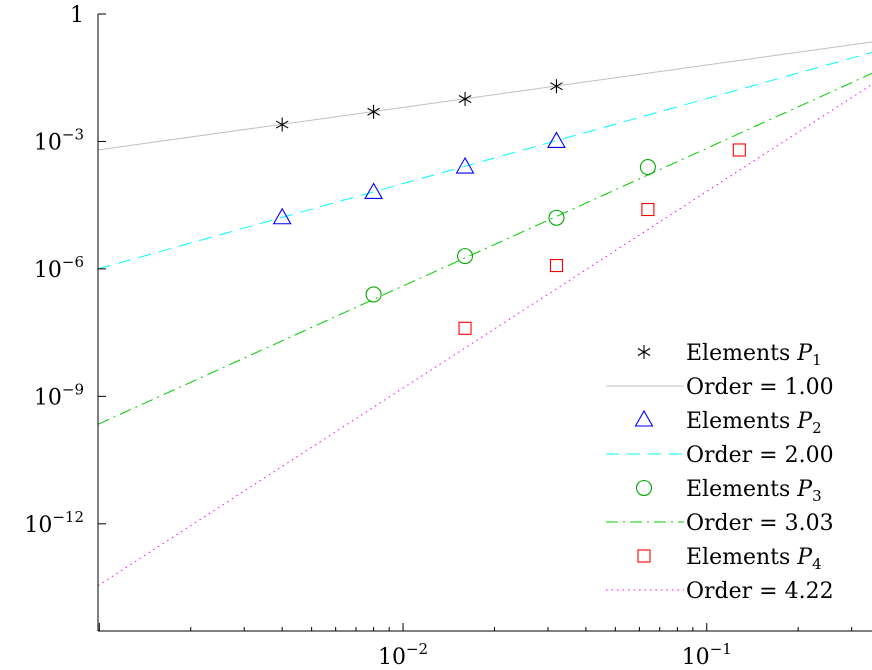 The image size is (872, 670). I want to click on legend-item-1: Order = 1.00, so click(720, 387).